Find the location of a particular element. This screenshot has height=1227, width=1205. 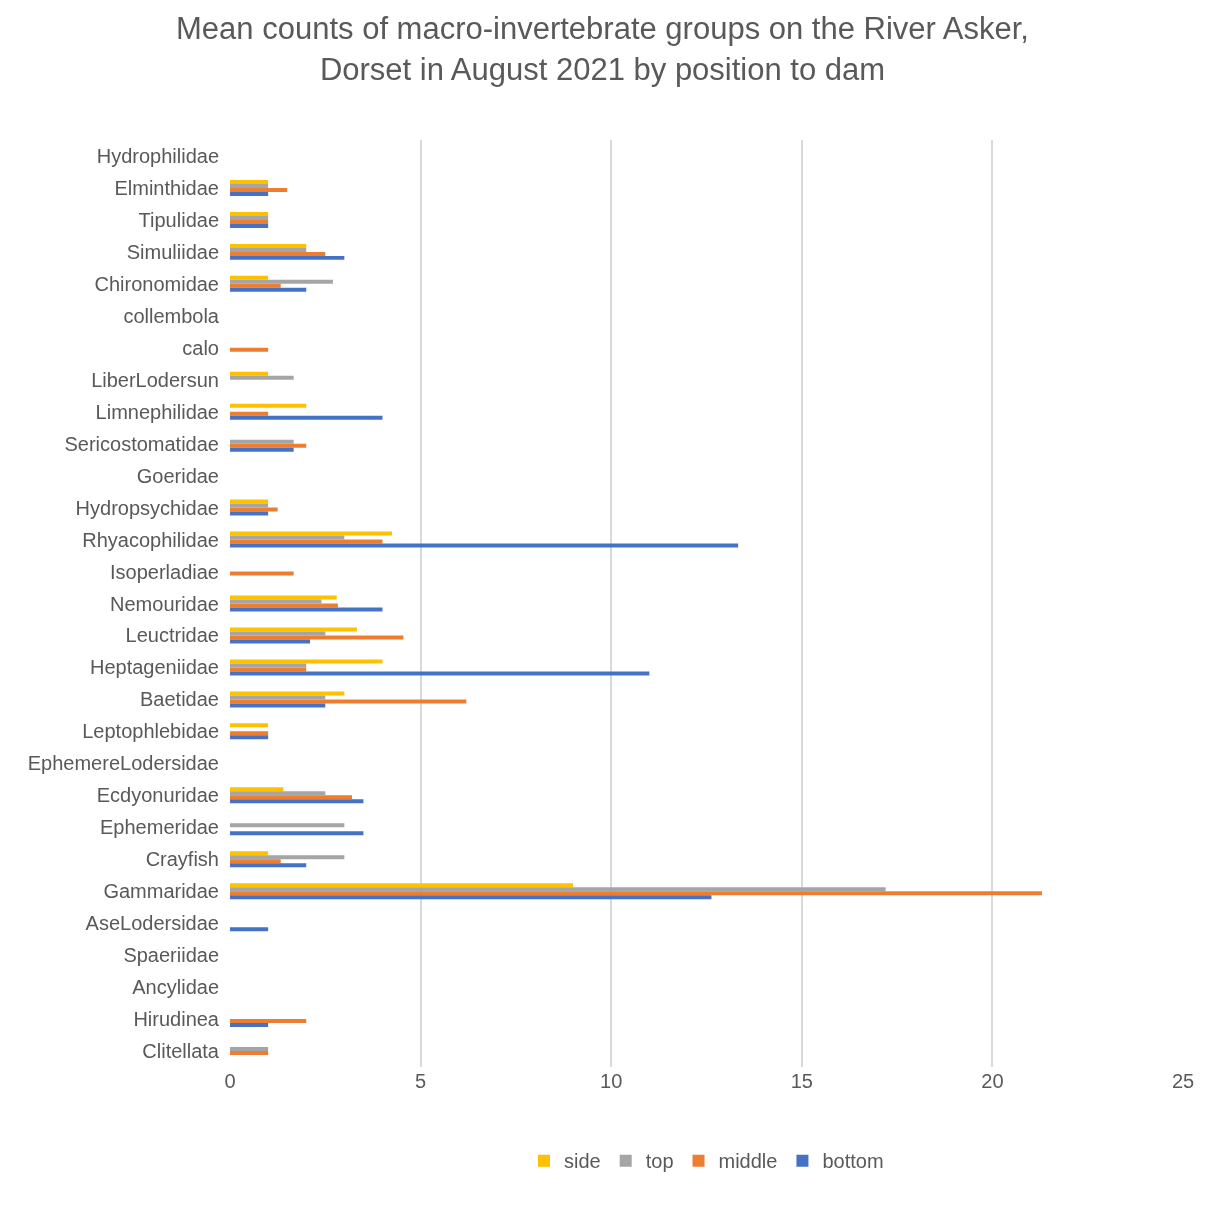

y-tick-label: Heptageniidae is located at coordinates (154, 667).